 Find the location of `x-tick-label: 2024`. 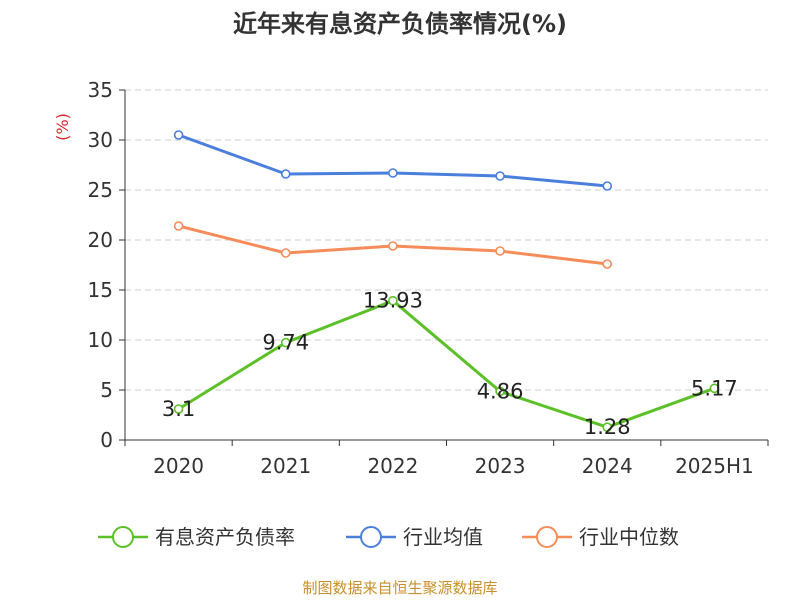

x-tick-label: 2024 is located at coordinates (607, 466).